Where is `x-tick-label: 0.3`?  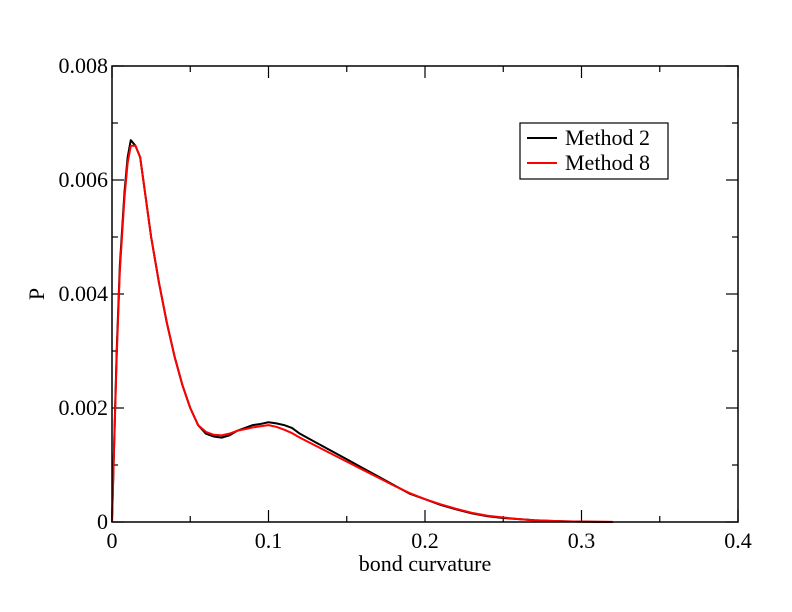 x-tick-label: 0.3 is located at coordinates (582, 540).